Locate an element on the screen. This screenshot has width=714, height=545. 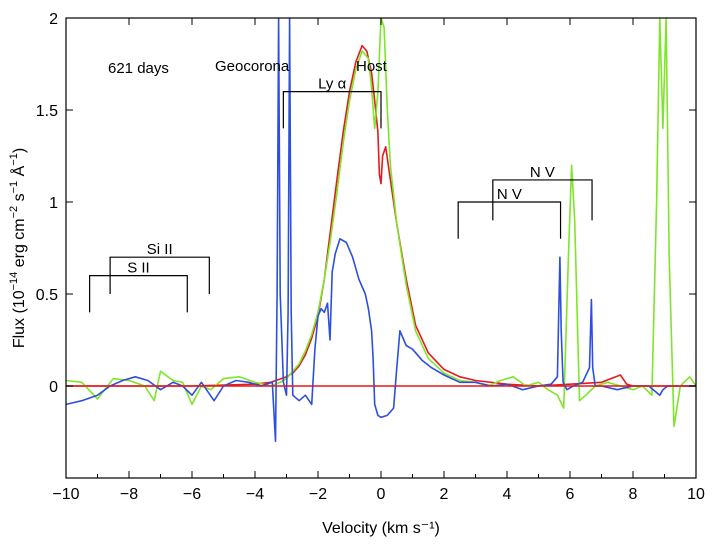
epoch-label: 621 days is located at coordinates (138, 68).